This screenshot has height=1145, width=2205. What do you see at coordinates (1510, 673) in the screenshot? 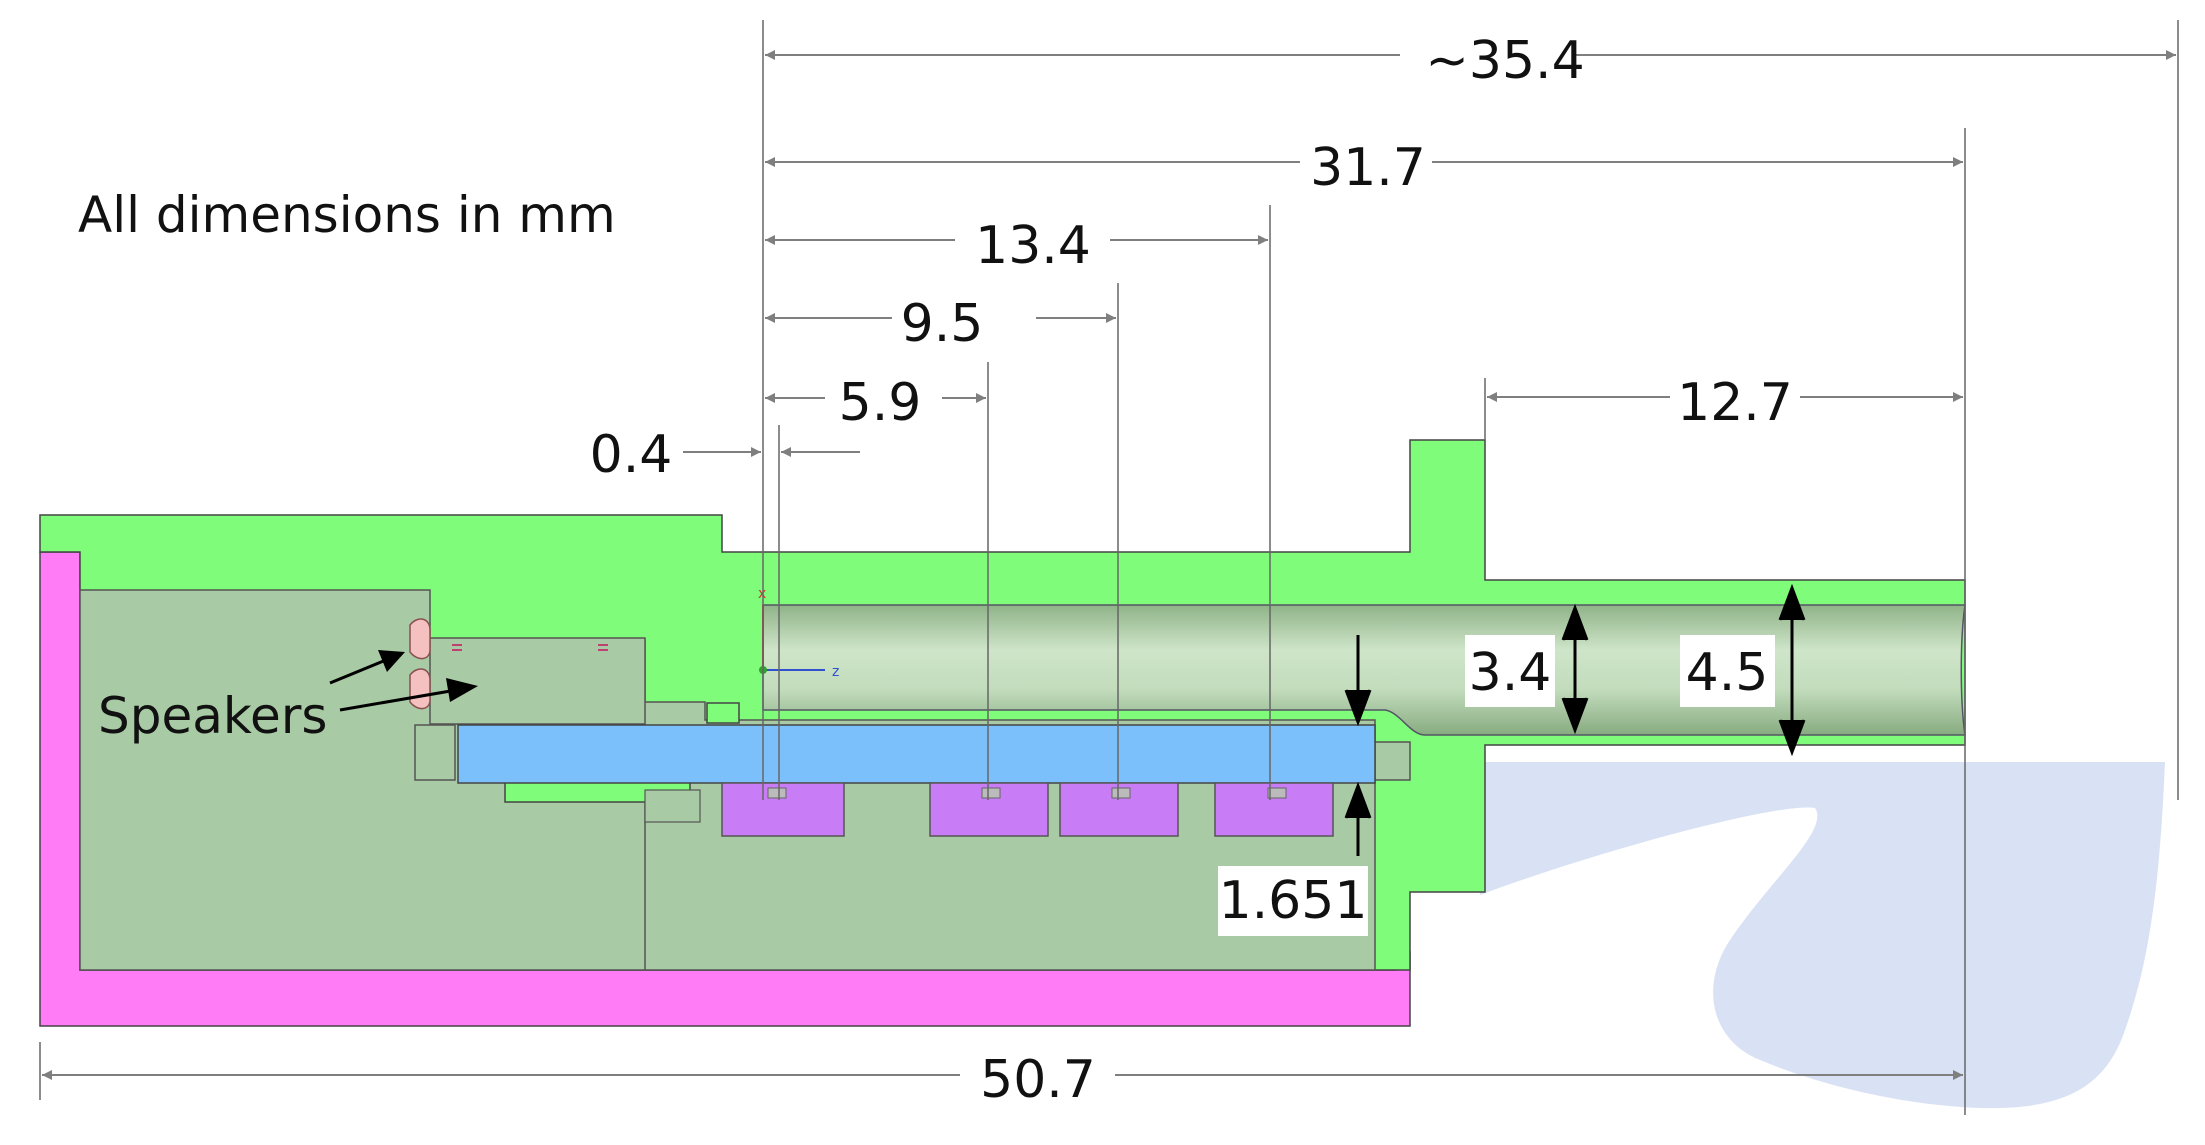
I see `dim-3-4: 3.4` at bounding box center [1510, 673].